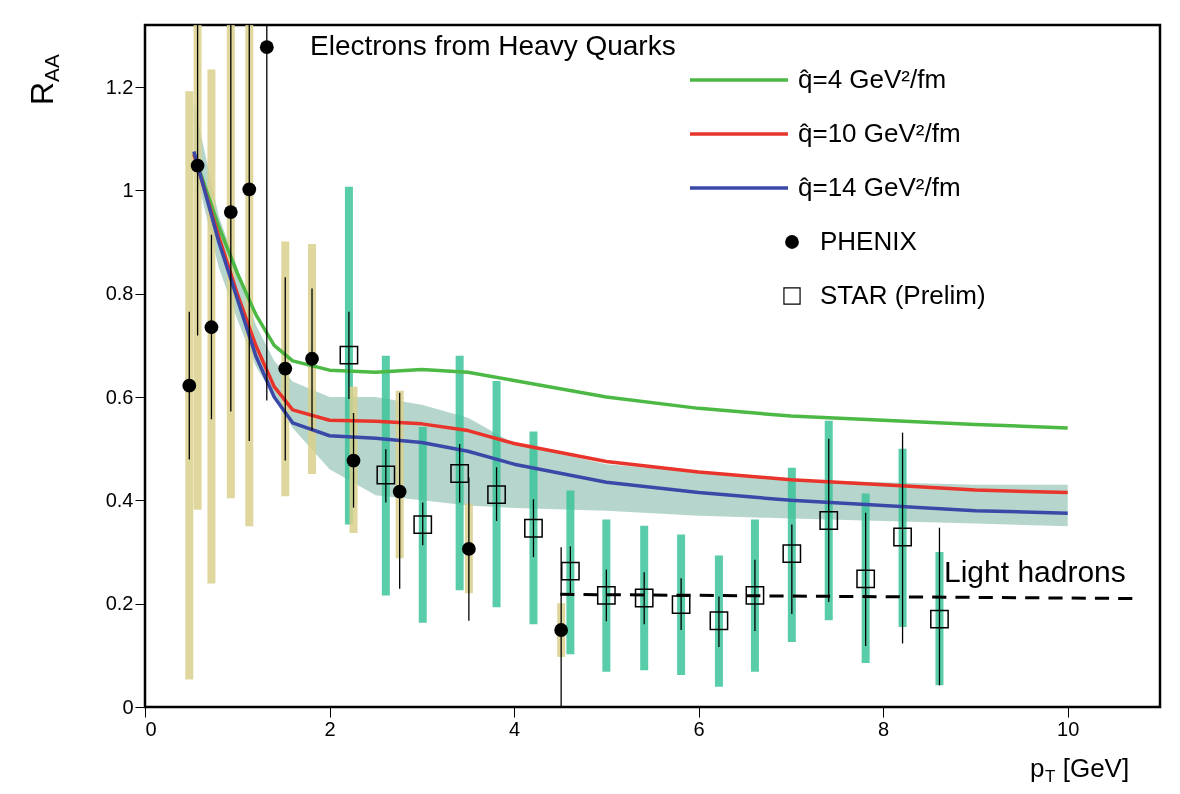 This screenshot has width=1180, height=794. What do you see at coordinates (128, 706) in the screenshot?
I see `y-tick-label: 0` at bounding box center [128, 706].